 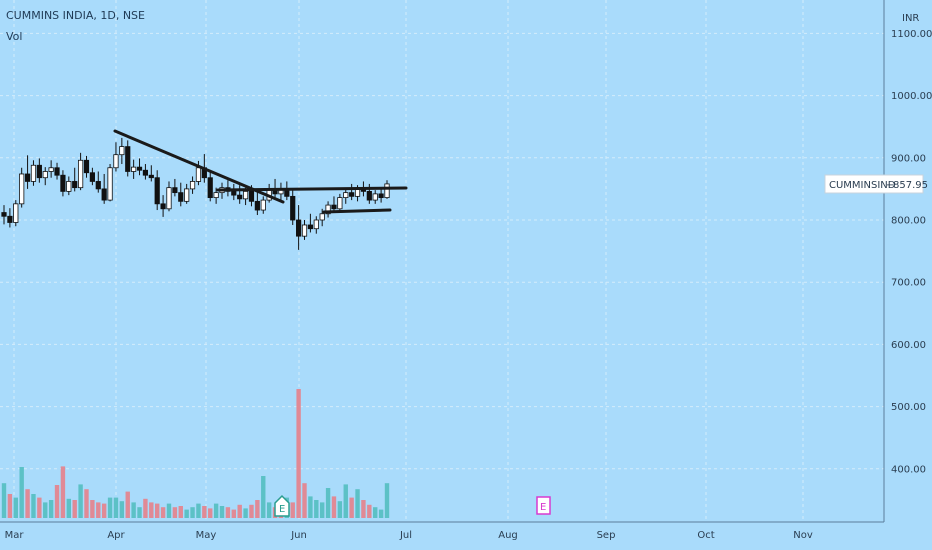 What do you see at coordinates (908, 407) in the screenshot?
I see `price-tick-label: 500.00` at bounding box center [908, 407].